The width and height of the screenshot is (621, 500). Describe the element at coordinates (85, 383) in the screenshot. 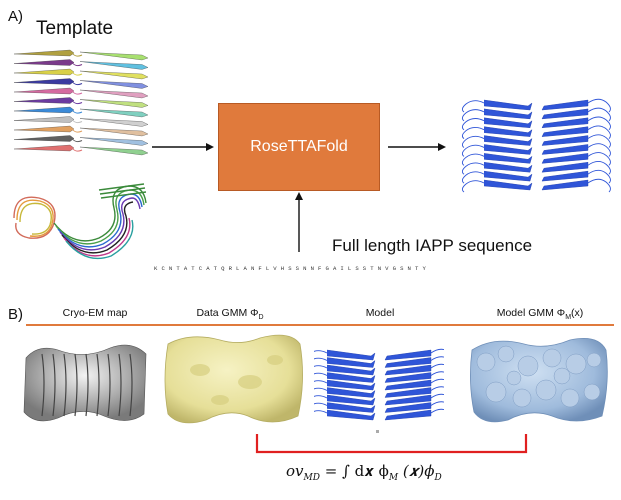

I see `cryoem-map-image` at that location.